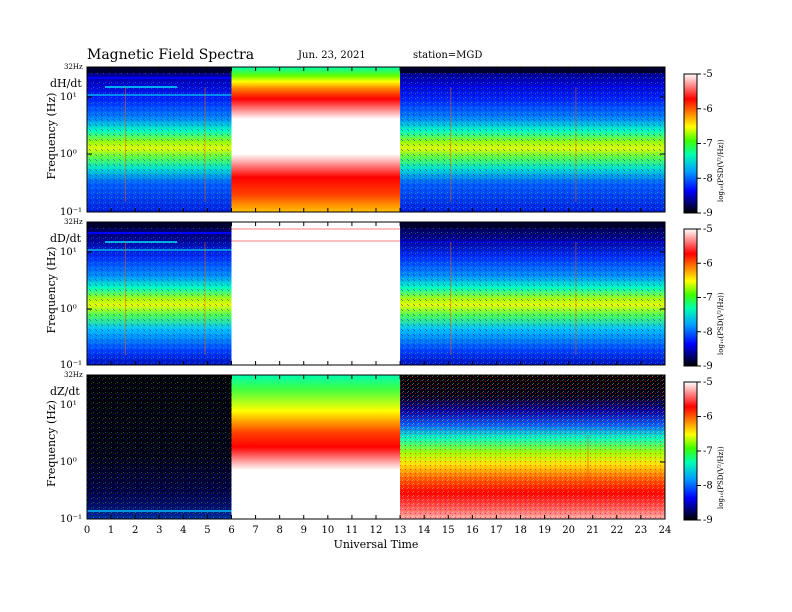 The height and width of the screenshot is (612, 792). Describe the element at coordinates (111, 530) in the screenshot. I see `x-tick-label: 1` at that location.